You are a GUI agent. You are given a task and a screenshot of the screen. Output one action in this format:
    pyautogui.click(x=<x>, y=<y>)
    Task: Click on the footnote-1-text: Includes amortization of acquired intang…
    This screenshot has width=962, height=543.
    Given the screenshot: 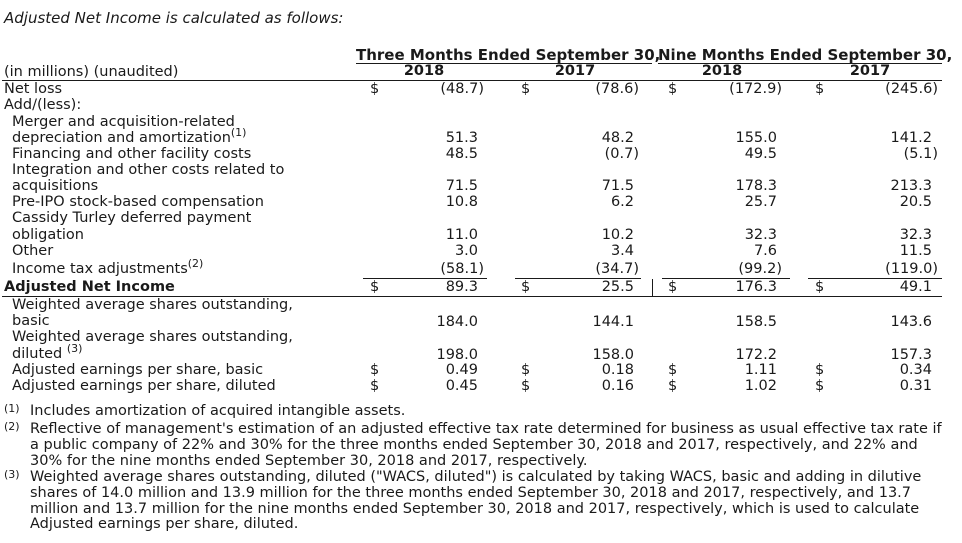 What is the action you would take?
    pyautogui.click(x=218, y=411)
    